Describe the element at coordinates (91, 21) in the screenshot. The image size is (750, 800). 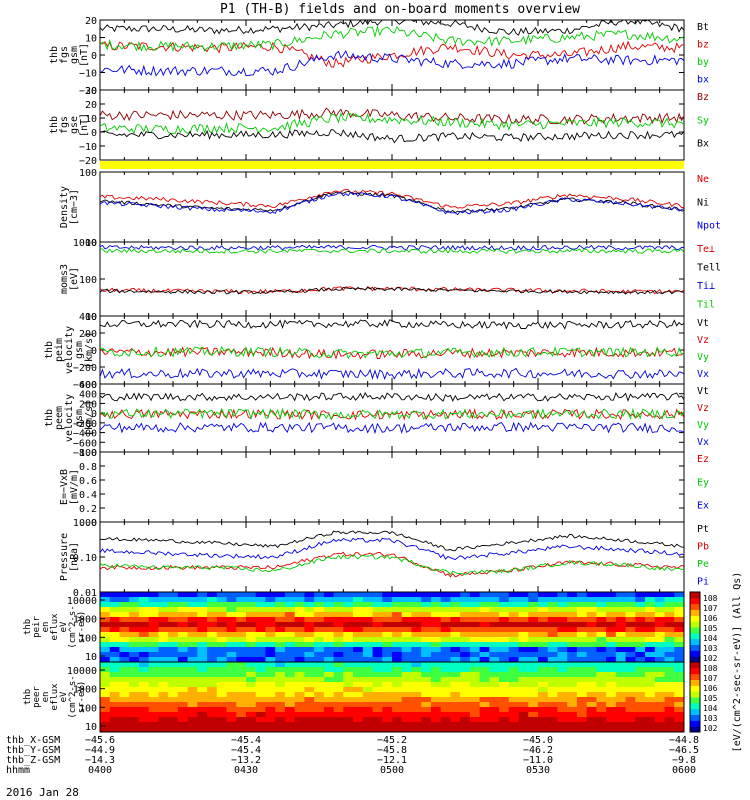
I see `y-tick-label: 20` at that location.